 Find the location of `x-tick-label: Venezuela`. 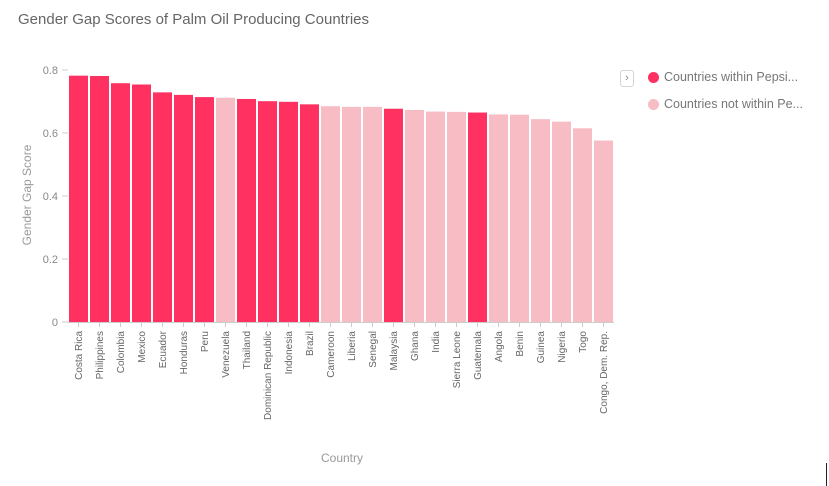

x-tick-label: Venezuela is located at coordinates (226, 354).